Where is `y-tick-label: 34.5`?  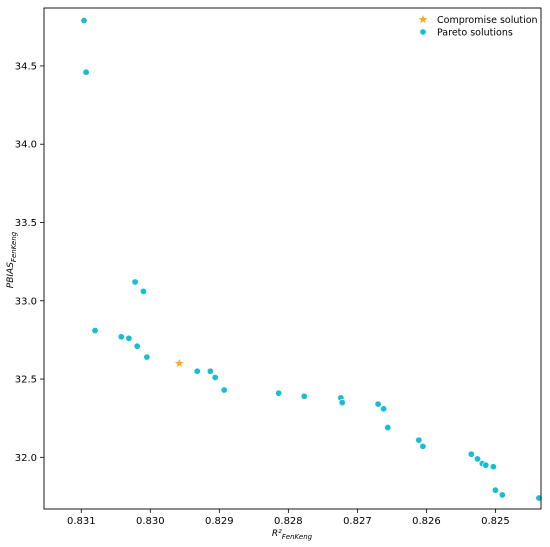
y-tick-label: 34.5 is located at coordinates (26, 66).